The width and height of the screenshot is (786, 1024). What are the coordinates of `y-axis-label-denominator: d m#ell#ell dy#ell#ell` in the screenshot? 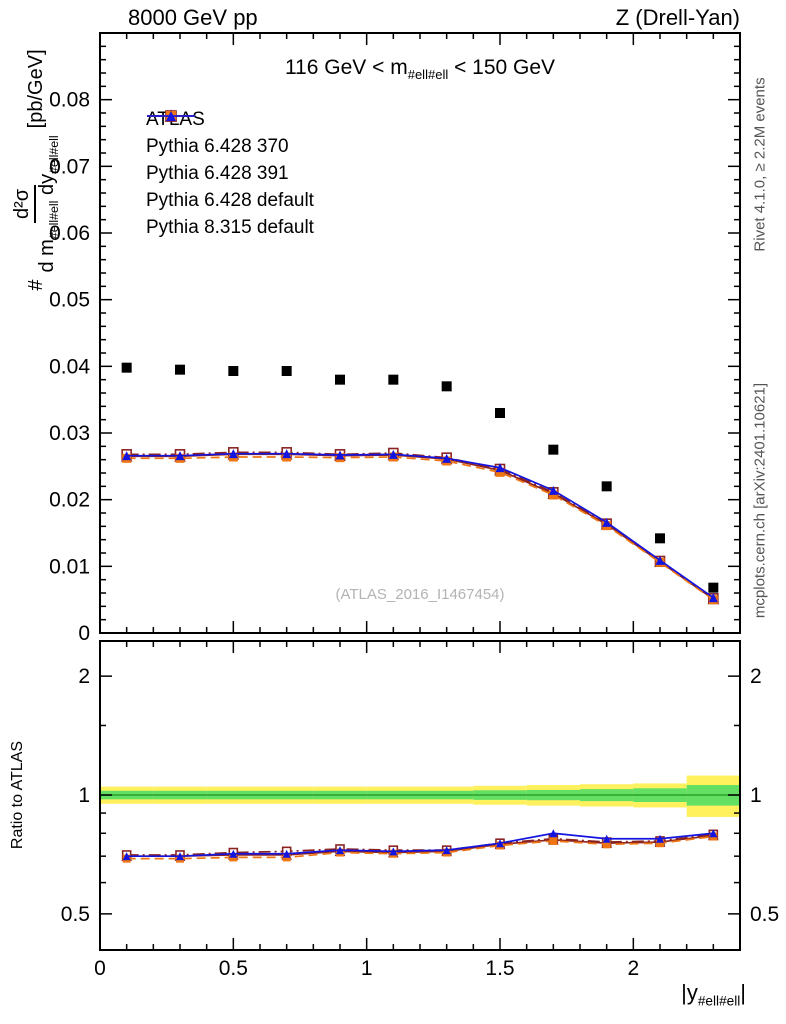 It's located at (48, 203).